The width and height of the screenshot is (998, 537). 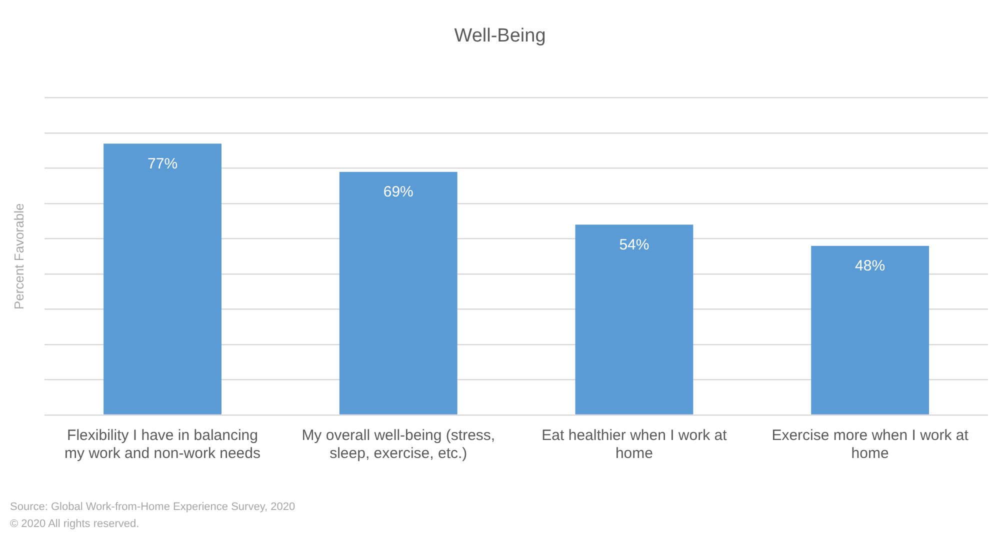 I want to click on x-tick-label: Flexibility I have in balancing my work and non-work needs, so click(x=162, y=444).